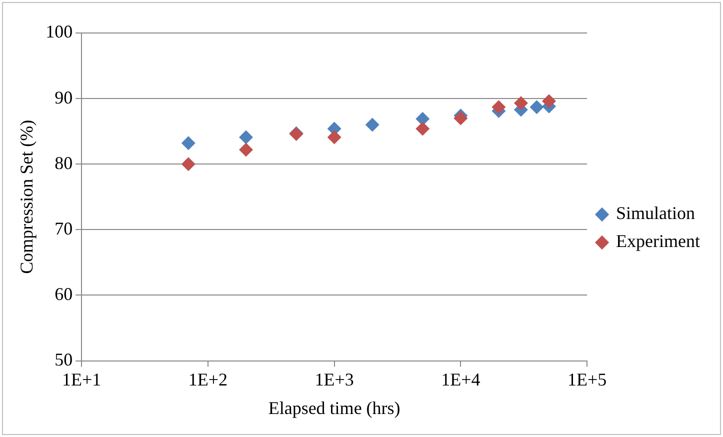  Describe the element at coordinates (656, 213) in the screenshot. I see `legend-label: Simulation` at that location.